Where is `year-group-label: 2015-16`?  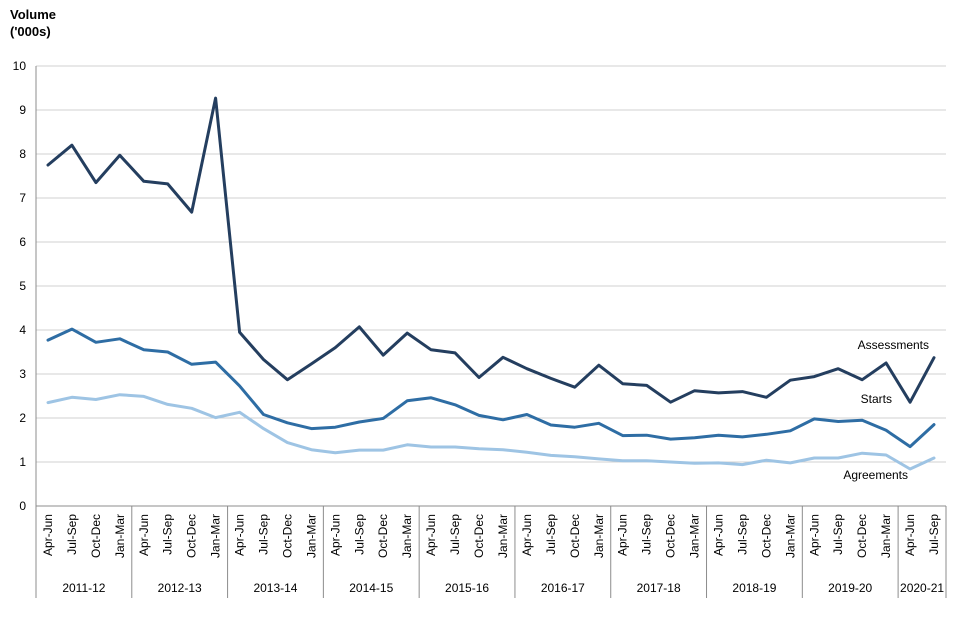 year-group-label: 2015-16 is located at coordinates (467, 588).